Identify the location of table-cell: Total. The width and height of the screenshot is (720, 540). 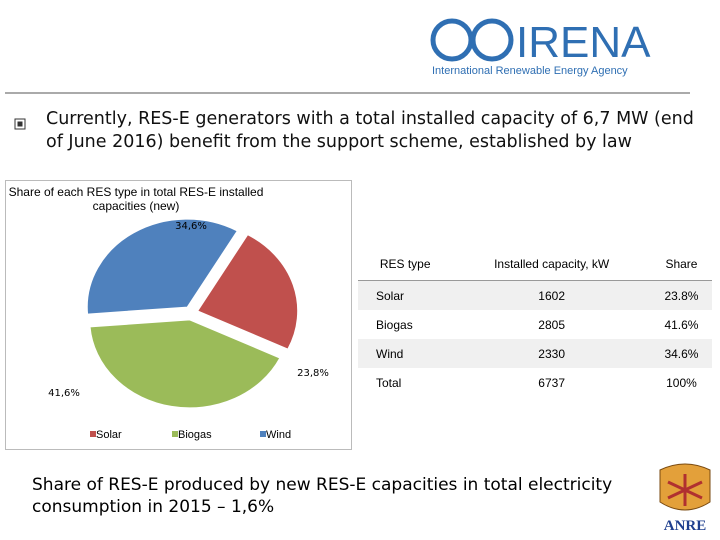
(389, 382).